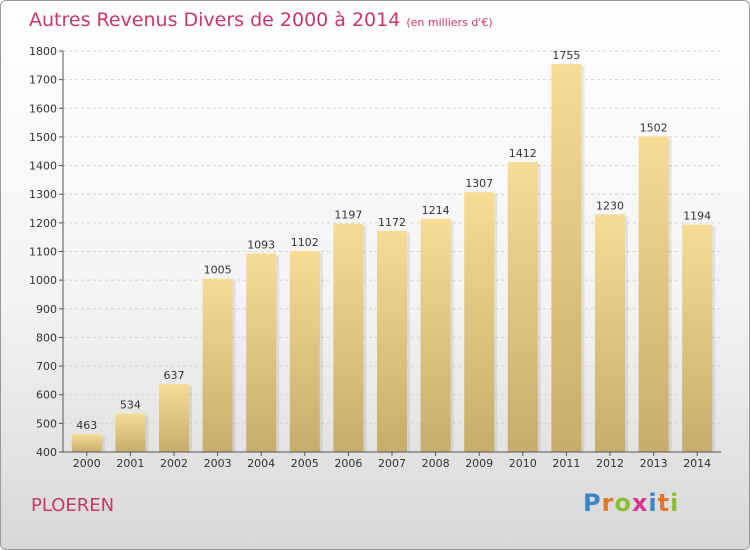 This screenshot has height=550, width=750. Describe the element at coordinates (348, 337) in the screenshot. I see `bar-2006` at that location.